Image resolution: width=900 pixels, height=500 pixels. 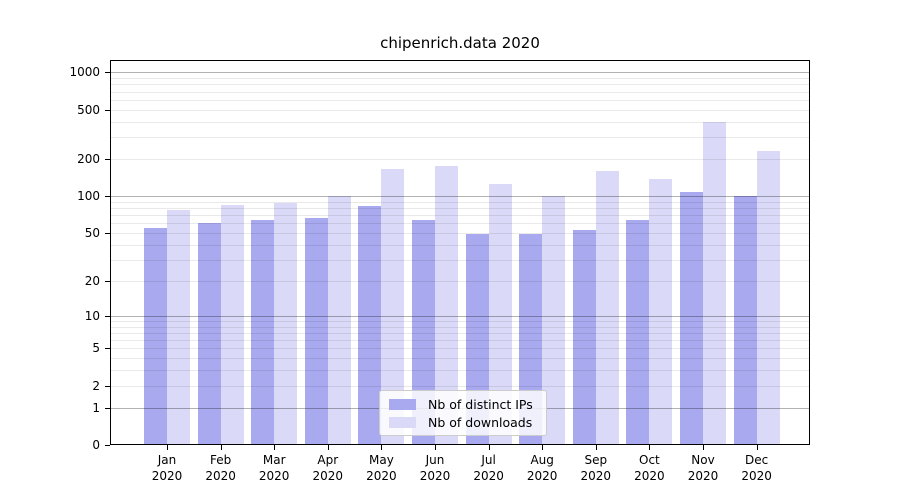 What do you see at coordinates (488, 460) in the screenshot?
I see `x-tick-month: Jul` at bounding box center [488, 460].